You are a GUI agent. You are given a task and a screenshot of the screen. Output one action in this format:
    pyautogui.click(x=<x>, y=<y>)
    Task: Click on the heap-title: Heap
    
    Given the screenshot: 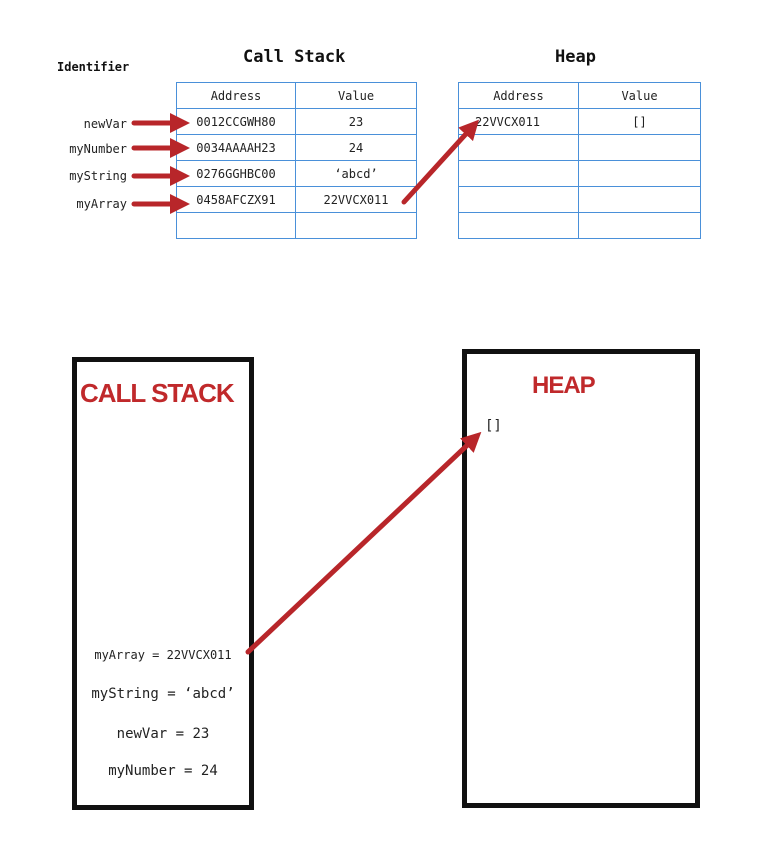 What is the action you would take?
    pyautogui.click(x=575, y=57)
    